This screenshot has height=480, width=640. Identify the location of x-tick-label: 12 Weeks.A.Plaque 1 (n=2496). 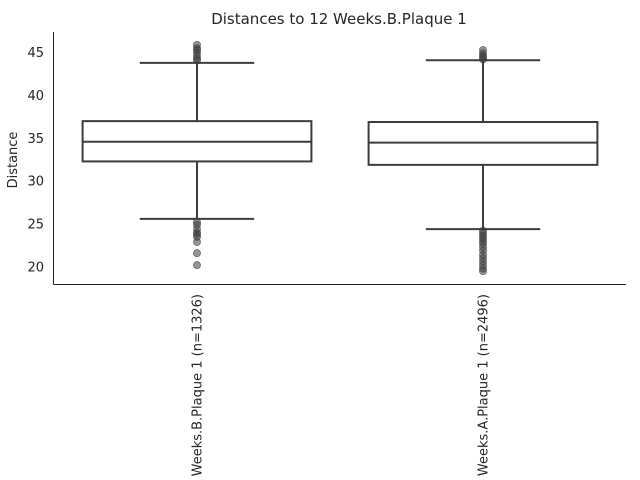
(484, 387).